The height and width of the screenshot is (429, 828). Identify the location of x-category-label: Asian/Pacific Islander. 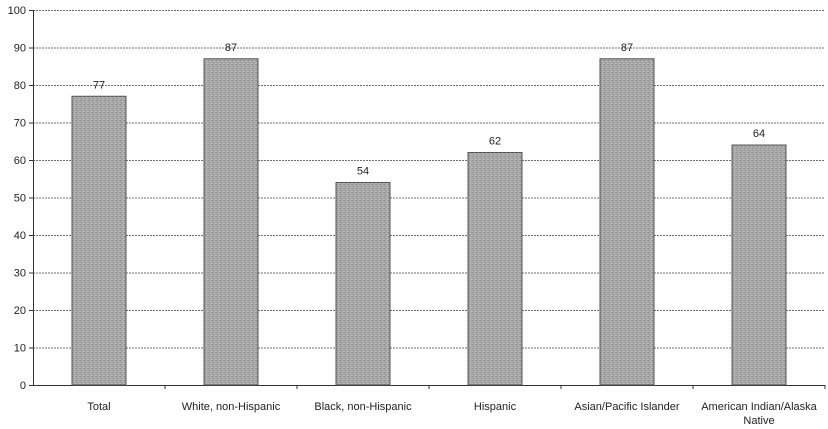
(626, 407).